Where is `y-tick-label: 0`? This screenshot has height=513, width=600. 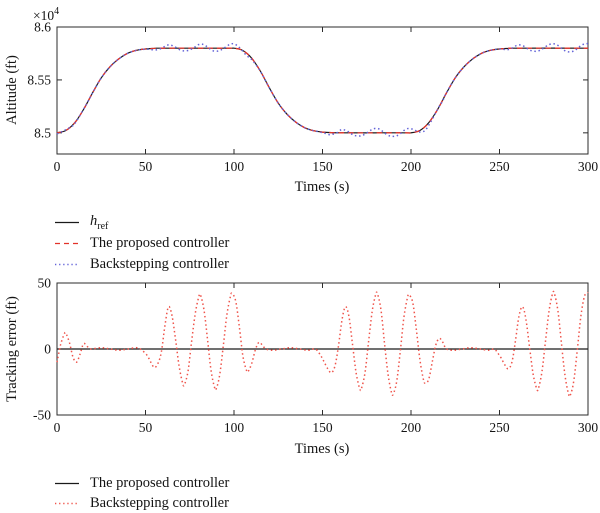 y-tick-label: 0 is located at coordinates (47, 349).